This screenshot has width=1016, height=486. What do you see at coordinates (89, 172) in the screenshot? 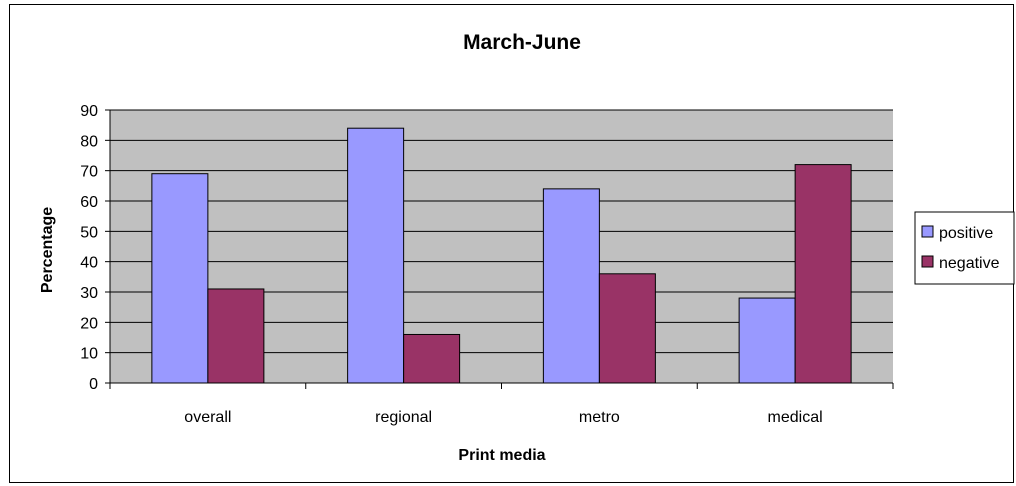
I see `y-tick-label: 70` at bounding box center [89, 172].